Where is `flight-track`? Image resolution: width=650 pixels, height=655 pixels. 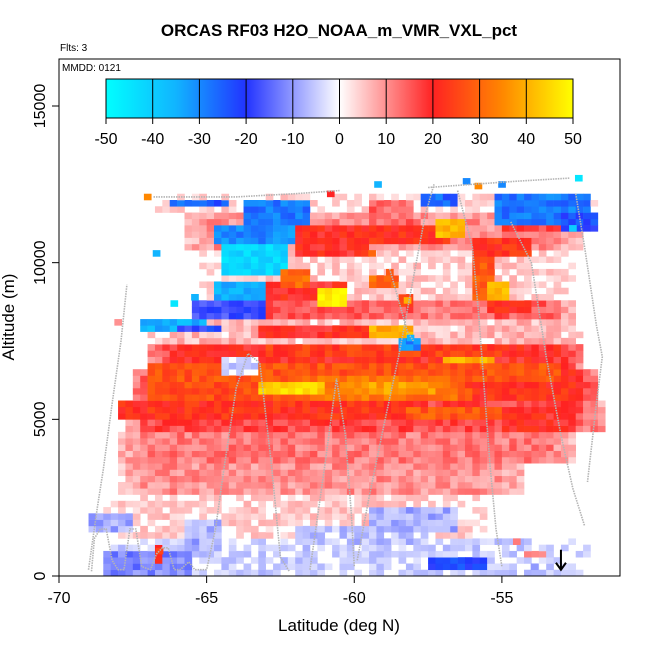
flight-track is located at coordinates (190, 462).